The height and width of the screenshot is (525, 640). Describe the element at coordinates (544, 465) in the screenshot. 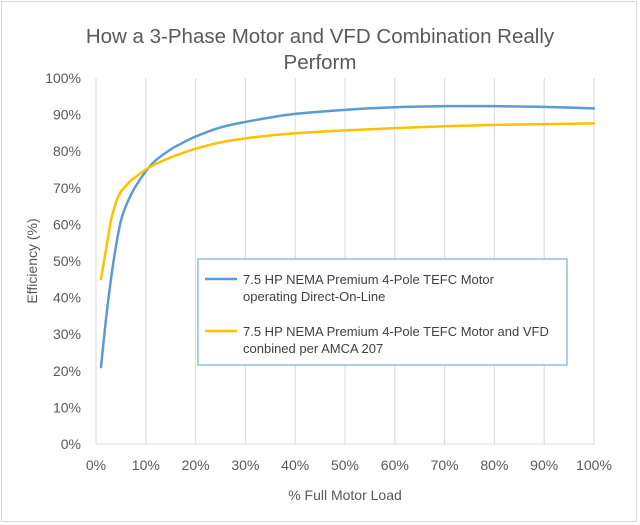

I see `x-tick-label-90: 90%` at that location.